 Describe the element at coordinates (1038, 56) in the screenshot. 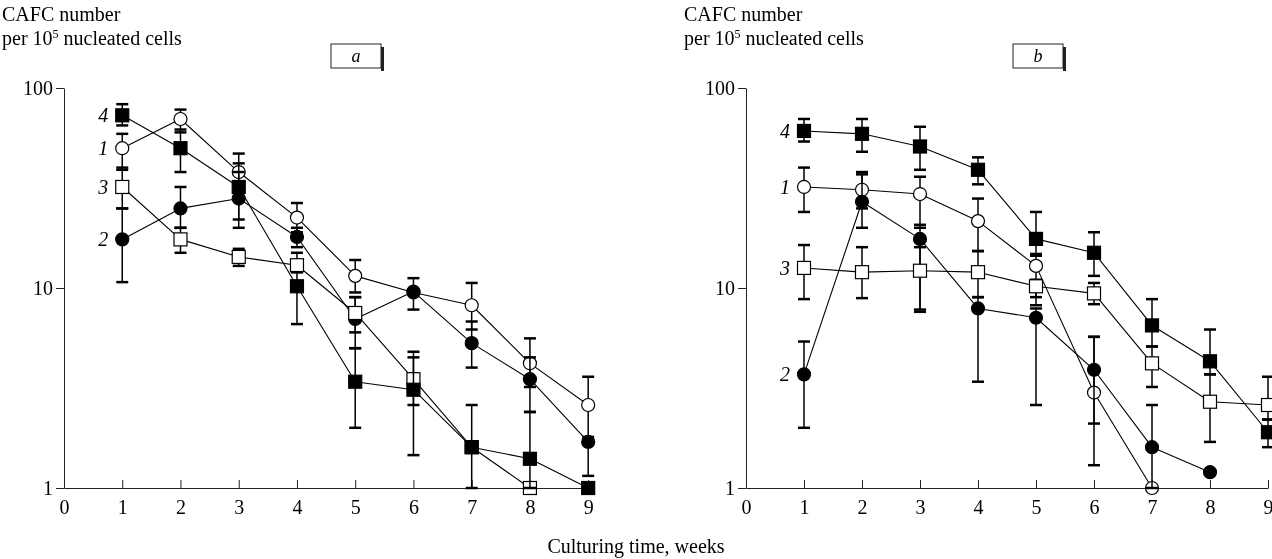

I see `chart-title: b` at that location.